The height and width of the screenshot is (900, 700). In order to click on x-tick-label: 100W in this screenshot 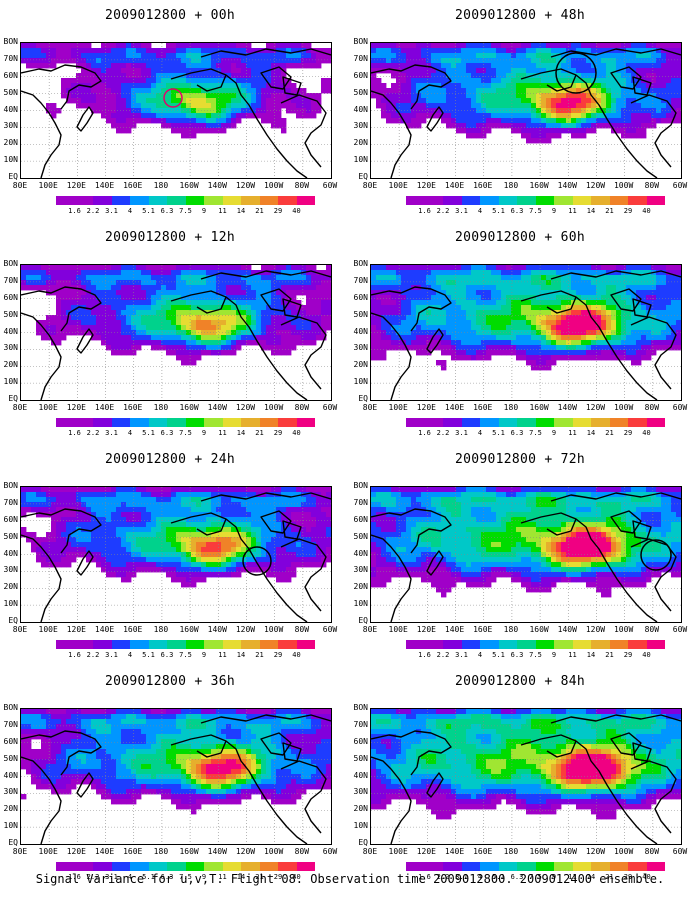, I will do `click(623, 185)`.